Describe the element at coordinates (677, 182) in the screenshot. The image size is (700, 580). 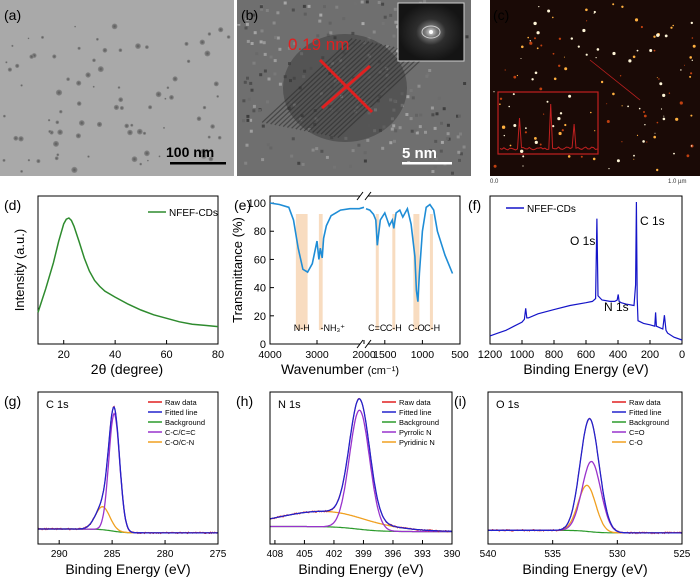
I see `afm-axis-end: 1.0 µm` at that location.